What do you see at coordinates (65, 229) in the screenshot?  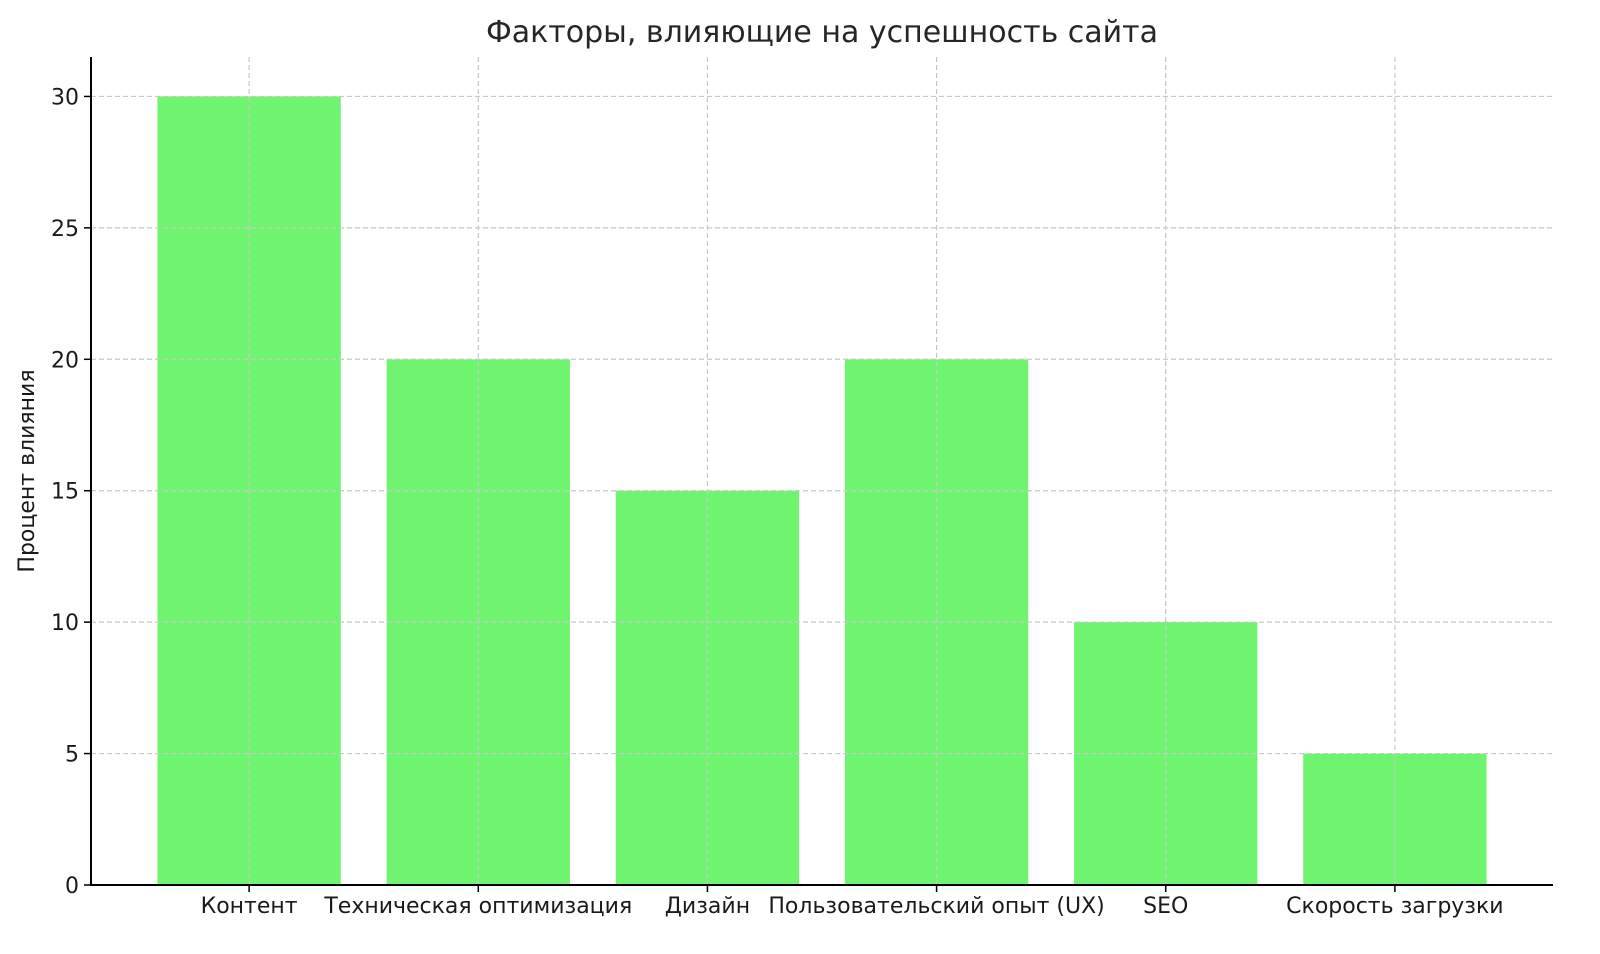 I see `y-tick-label: 25` at bounding box center [65, 229].